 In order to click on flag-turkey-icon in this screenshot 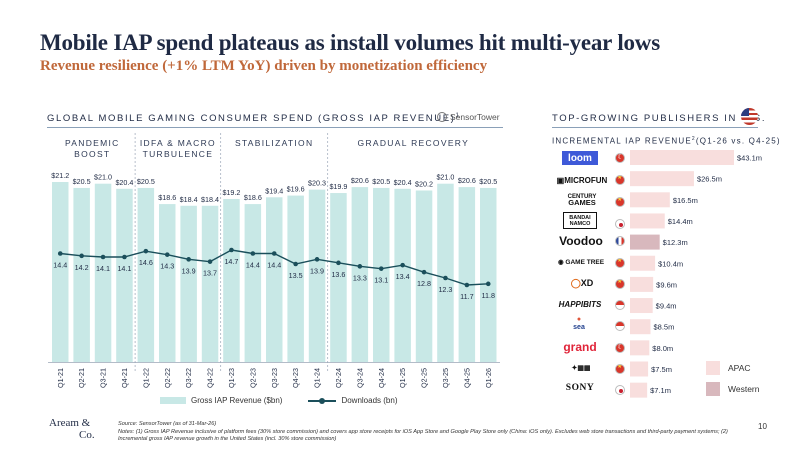, I will do `click(620, 348)`.